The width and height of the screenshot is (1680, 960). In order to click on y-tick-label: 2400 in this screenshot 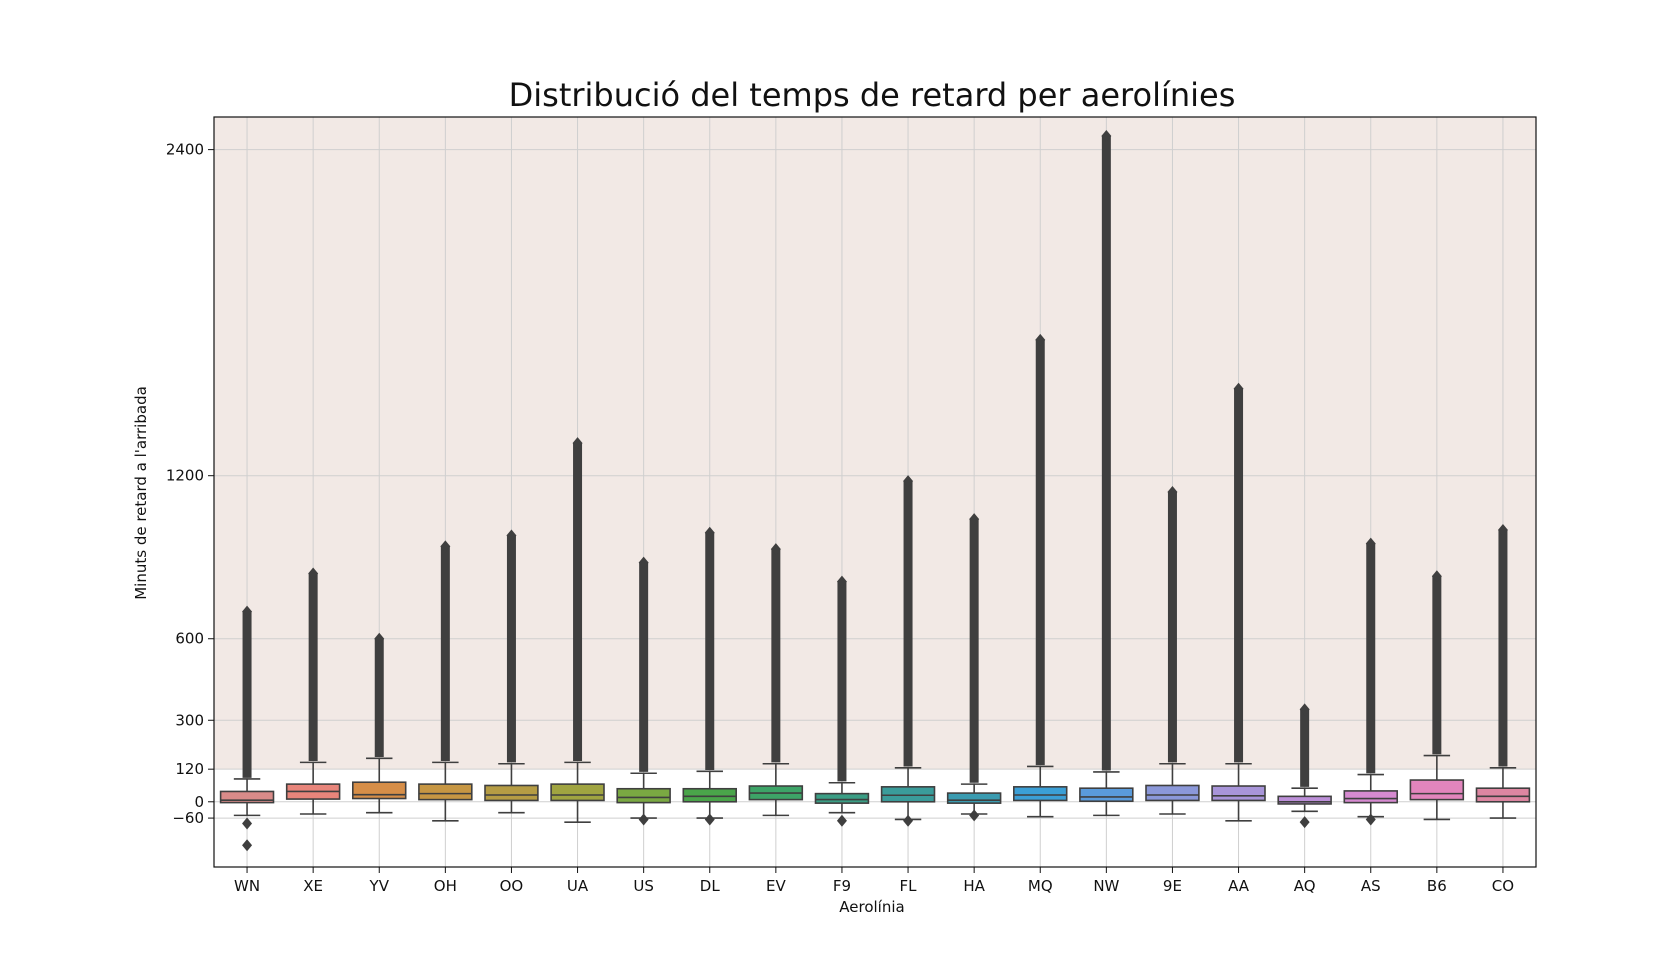, I will do `click(185, 150)`.